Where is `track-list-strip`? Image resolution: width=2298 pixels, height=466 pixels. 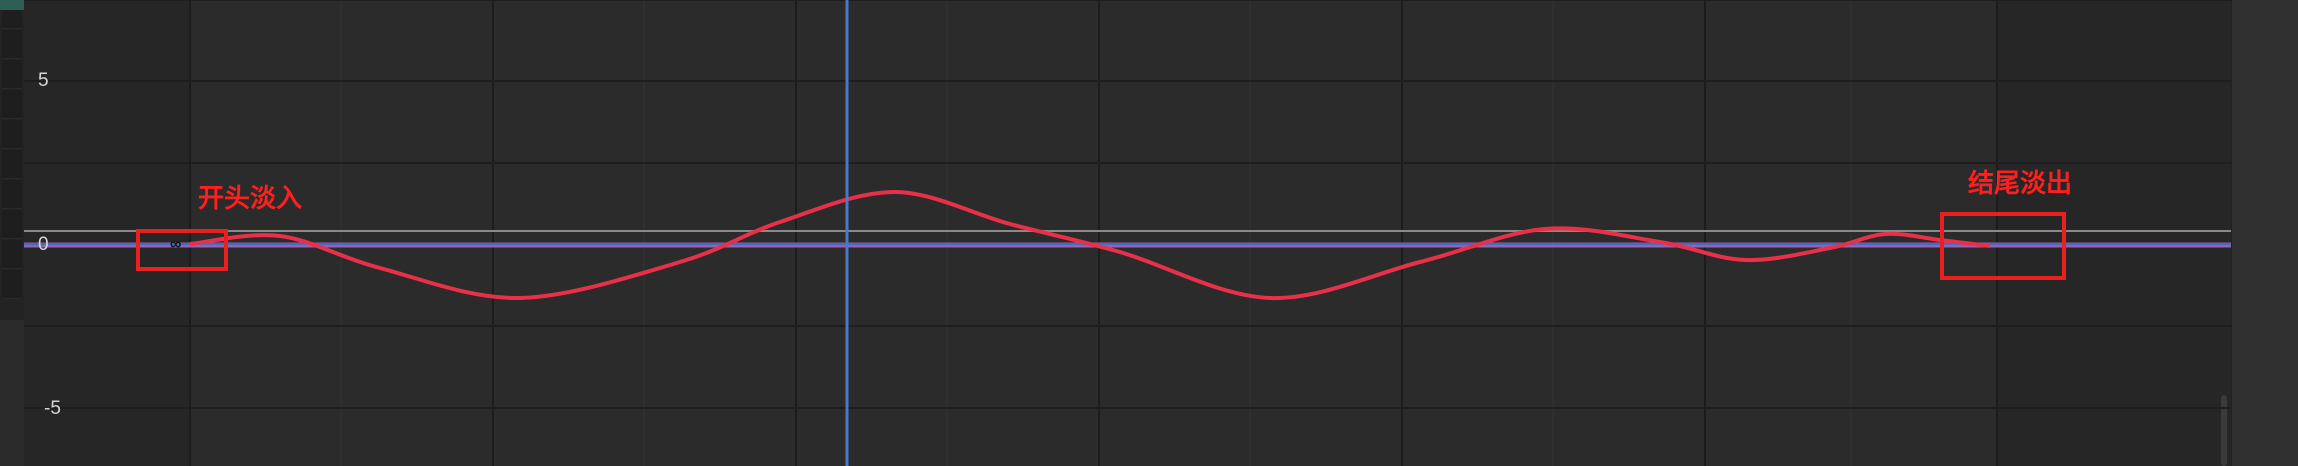
track-list-strip is located at coordinates (12, 160).